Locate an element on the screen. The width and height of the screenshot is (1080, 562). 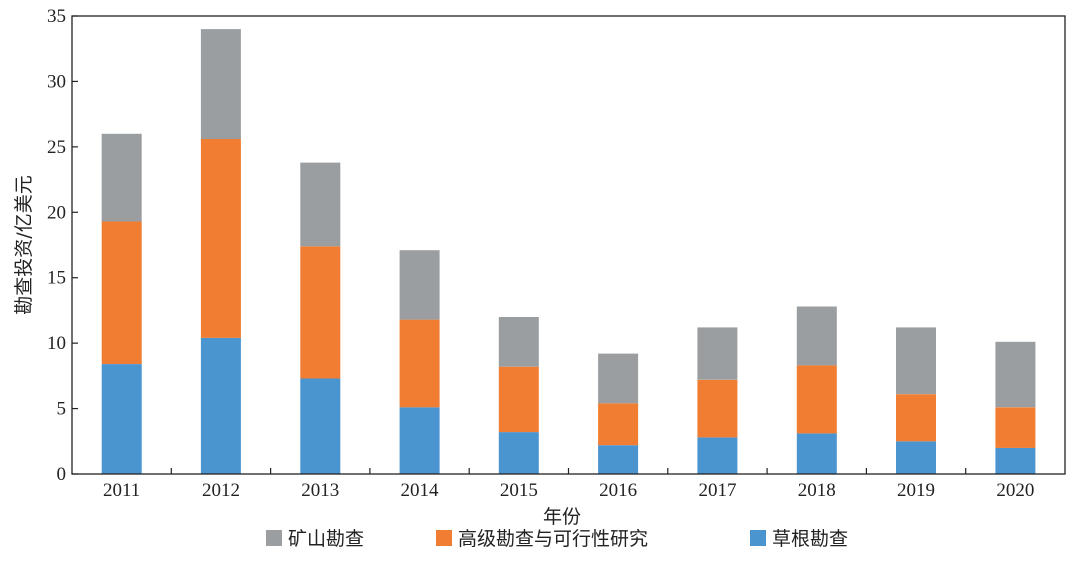
x-tick-label: 2016 is located at coordinates (618, 490).